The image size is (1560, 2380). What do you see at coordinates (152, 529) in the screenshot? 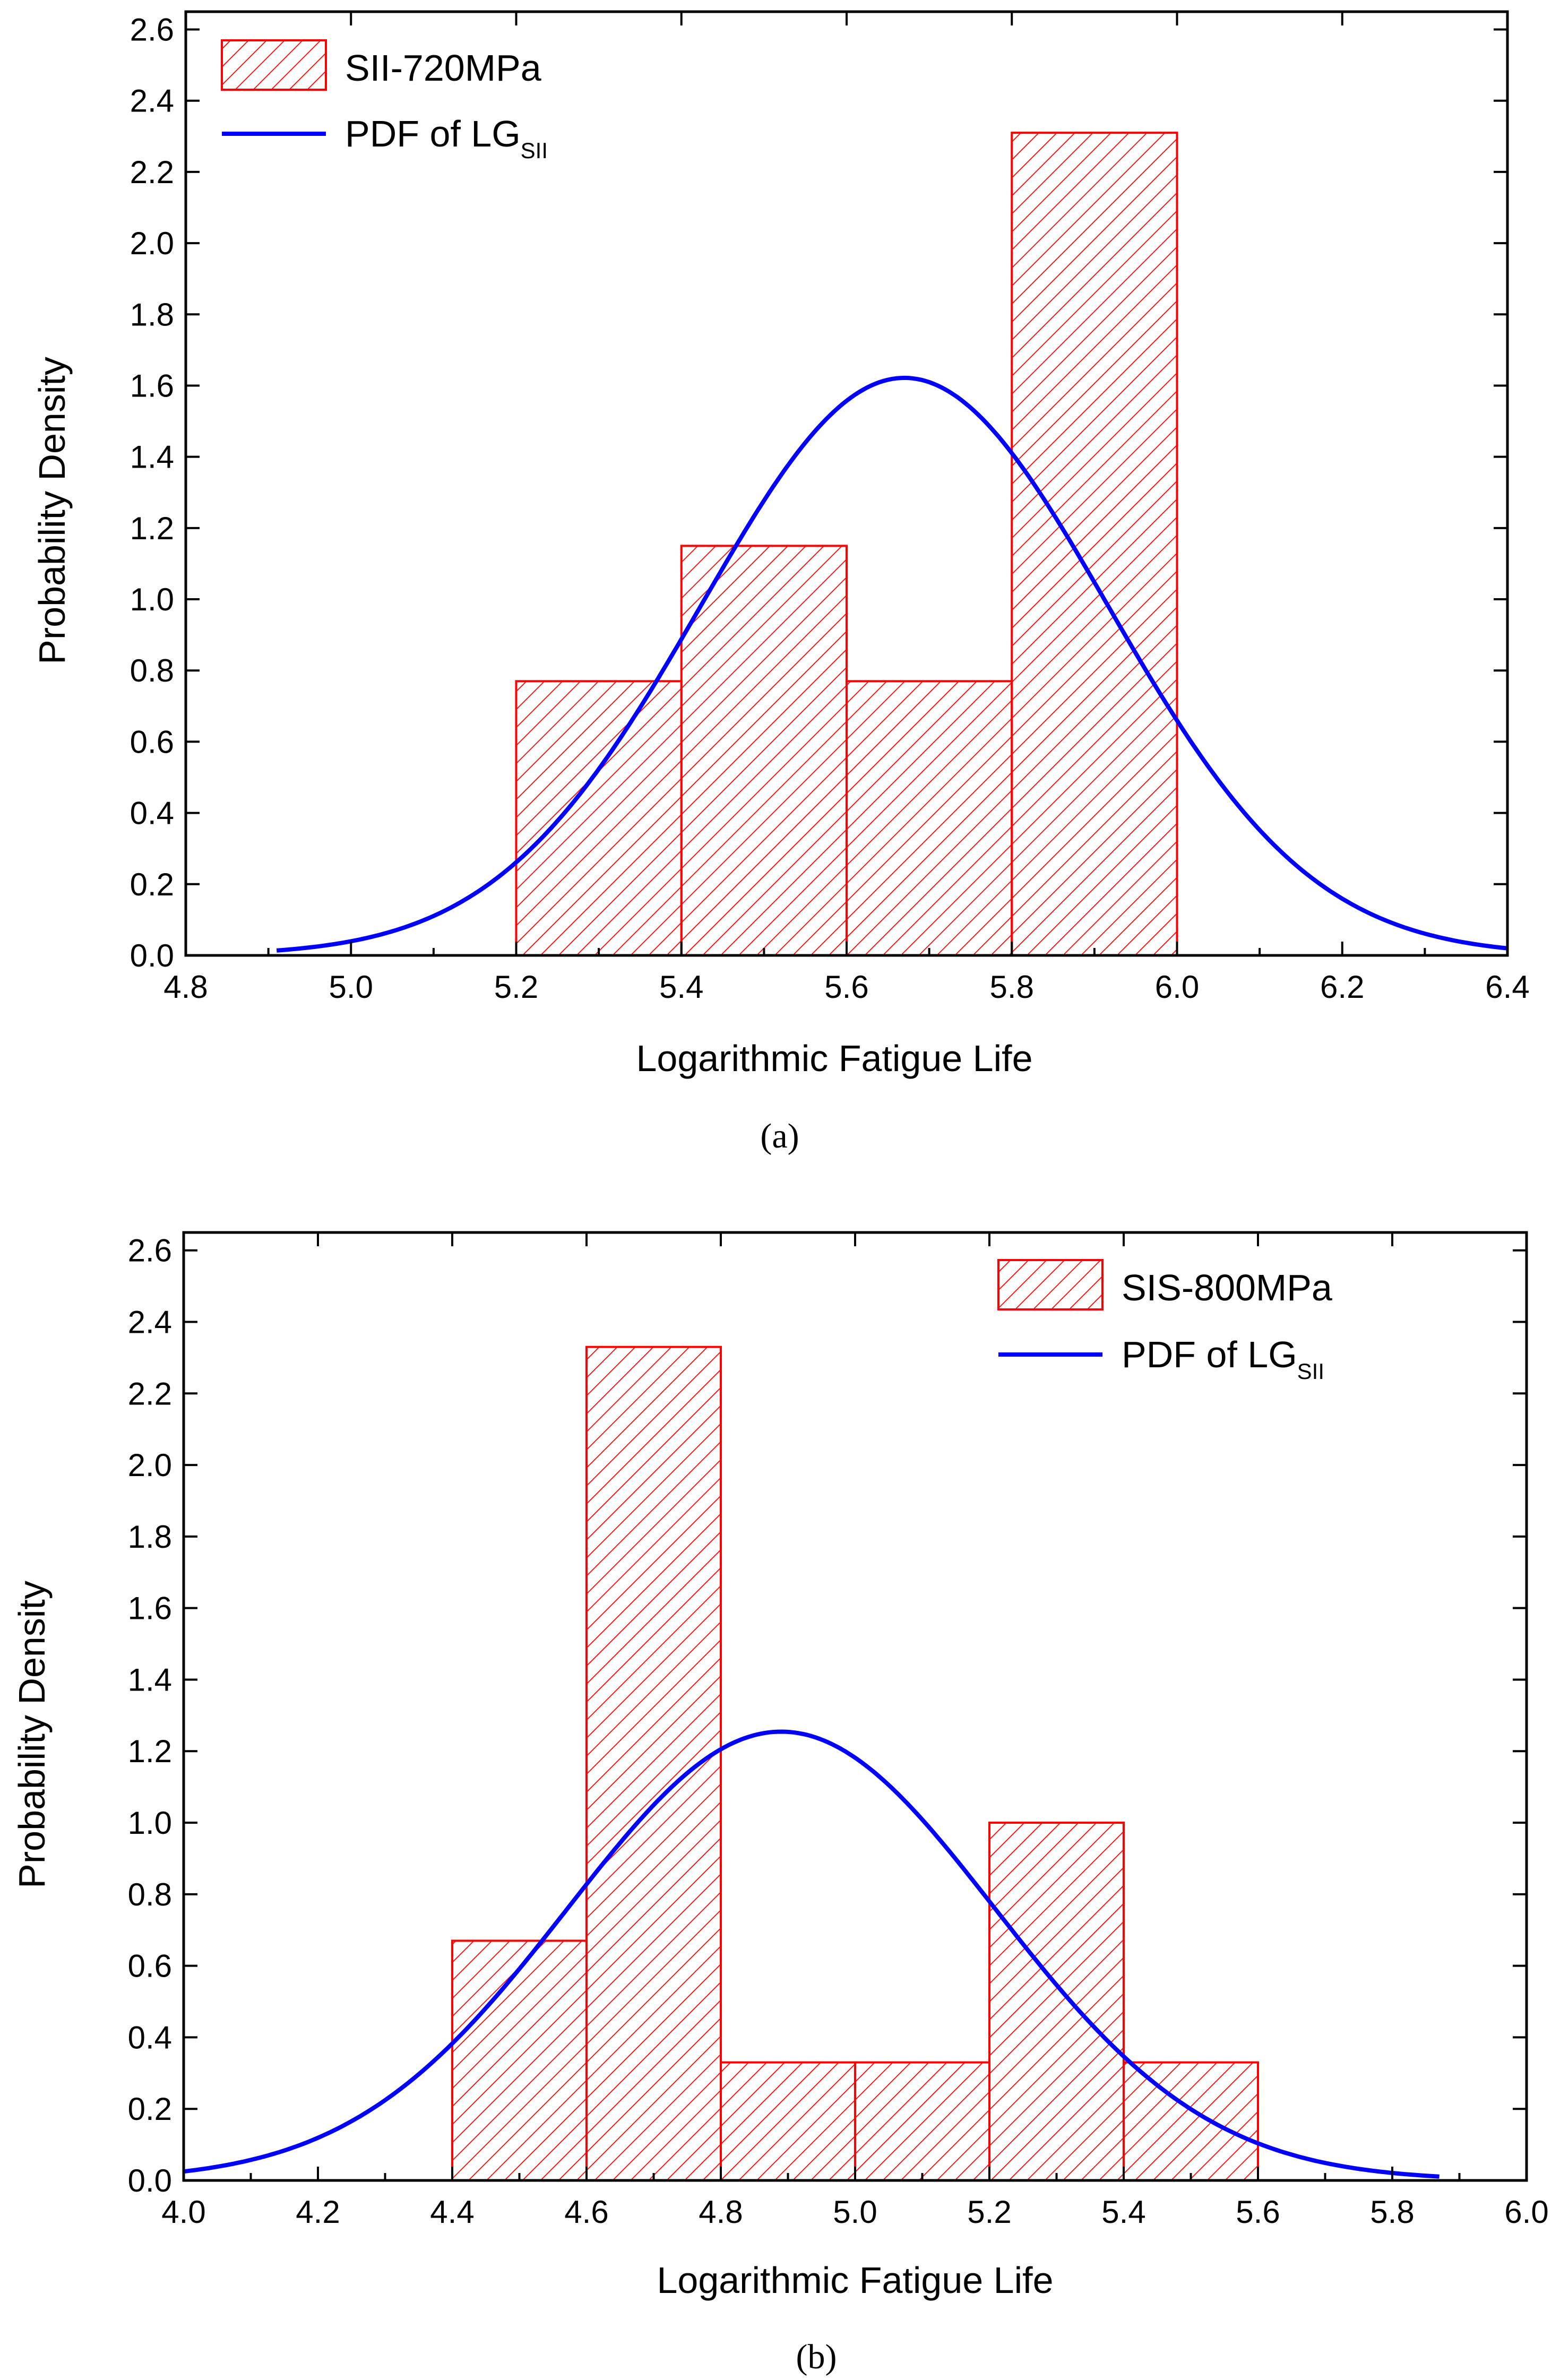
I see `y-tick-label-a-7: 1.2` at bounding box center [152, 529].